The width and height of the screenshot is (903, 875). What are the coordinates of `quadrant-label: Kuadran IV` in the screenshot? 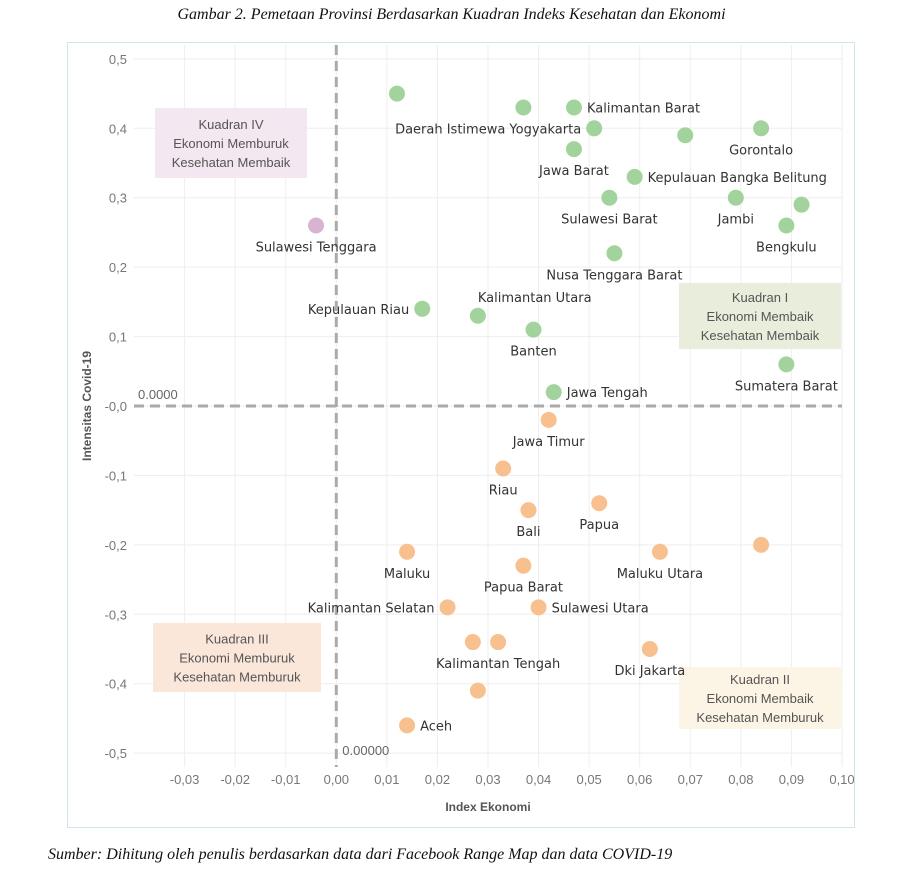 It's located at (230, 124).